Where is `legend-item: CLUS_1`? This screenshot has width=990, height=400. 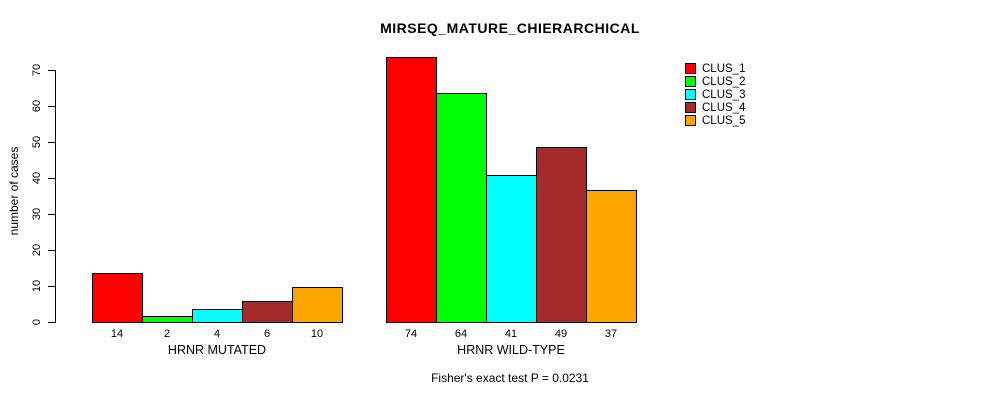 legend-item: CLUS_1 is located at coordinates (715, 68).